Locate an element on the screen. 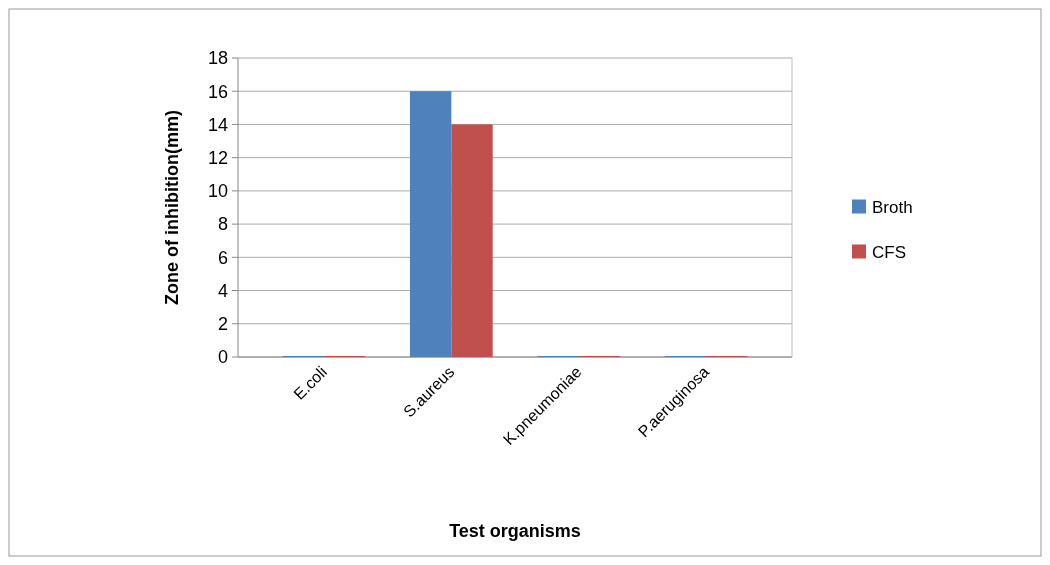 The width and height of the screenshot is (1050, 565). y-tick-label: 18 is located at coordinates (217, 58).